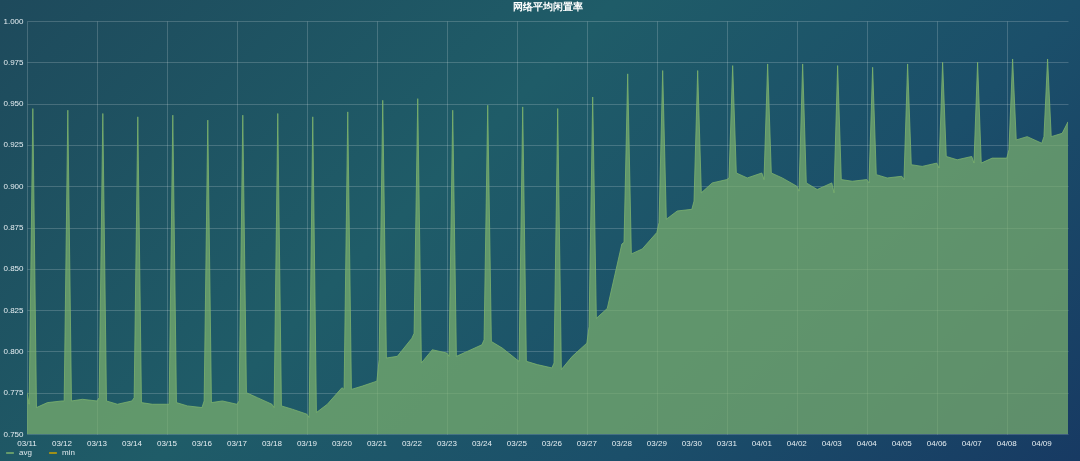  Describe the element at coordinates (167, 443) in the screenshot. I see `x-tick-label: 03/15` at that location.